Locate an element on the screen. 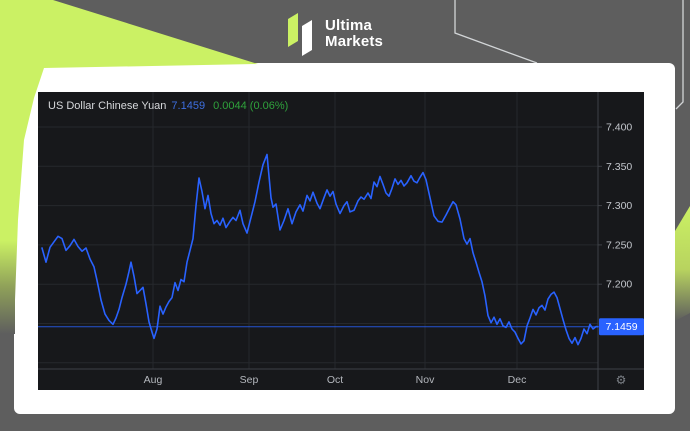 This screenshot has height=431, width=690. outline-hexagon-right is located at coordinates (679, 55).